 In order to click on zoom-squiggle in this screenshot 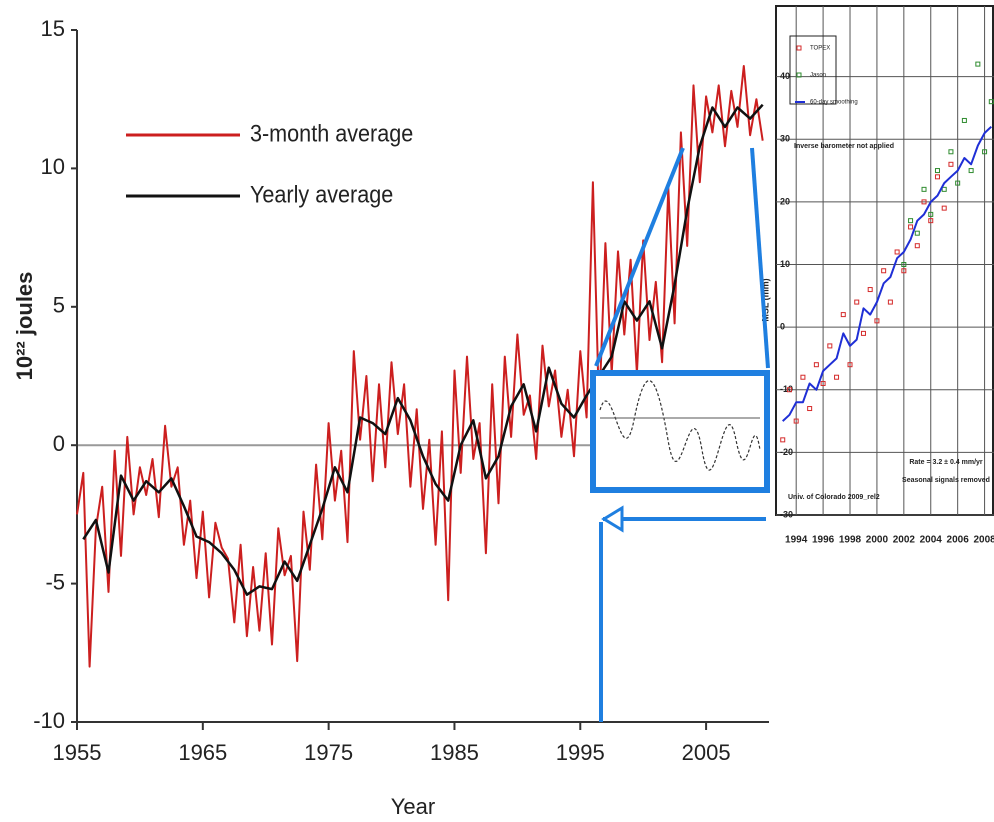, I will do `click(680, 425)`.